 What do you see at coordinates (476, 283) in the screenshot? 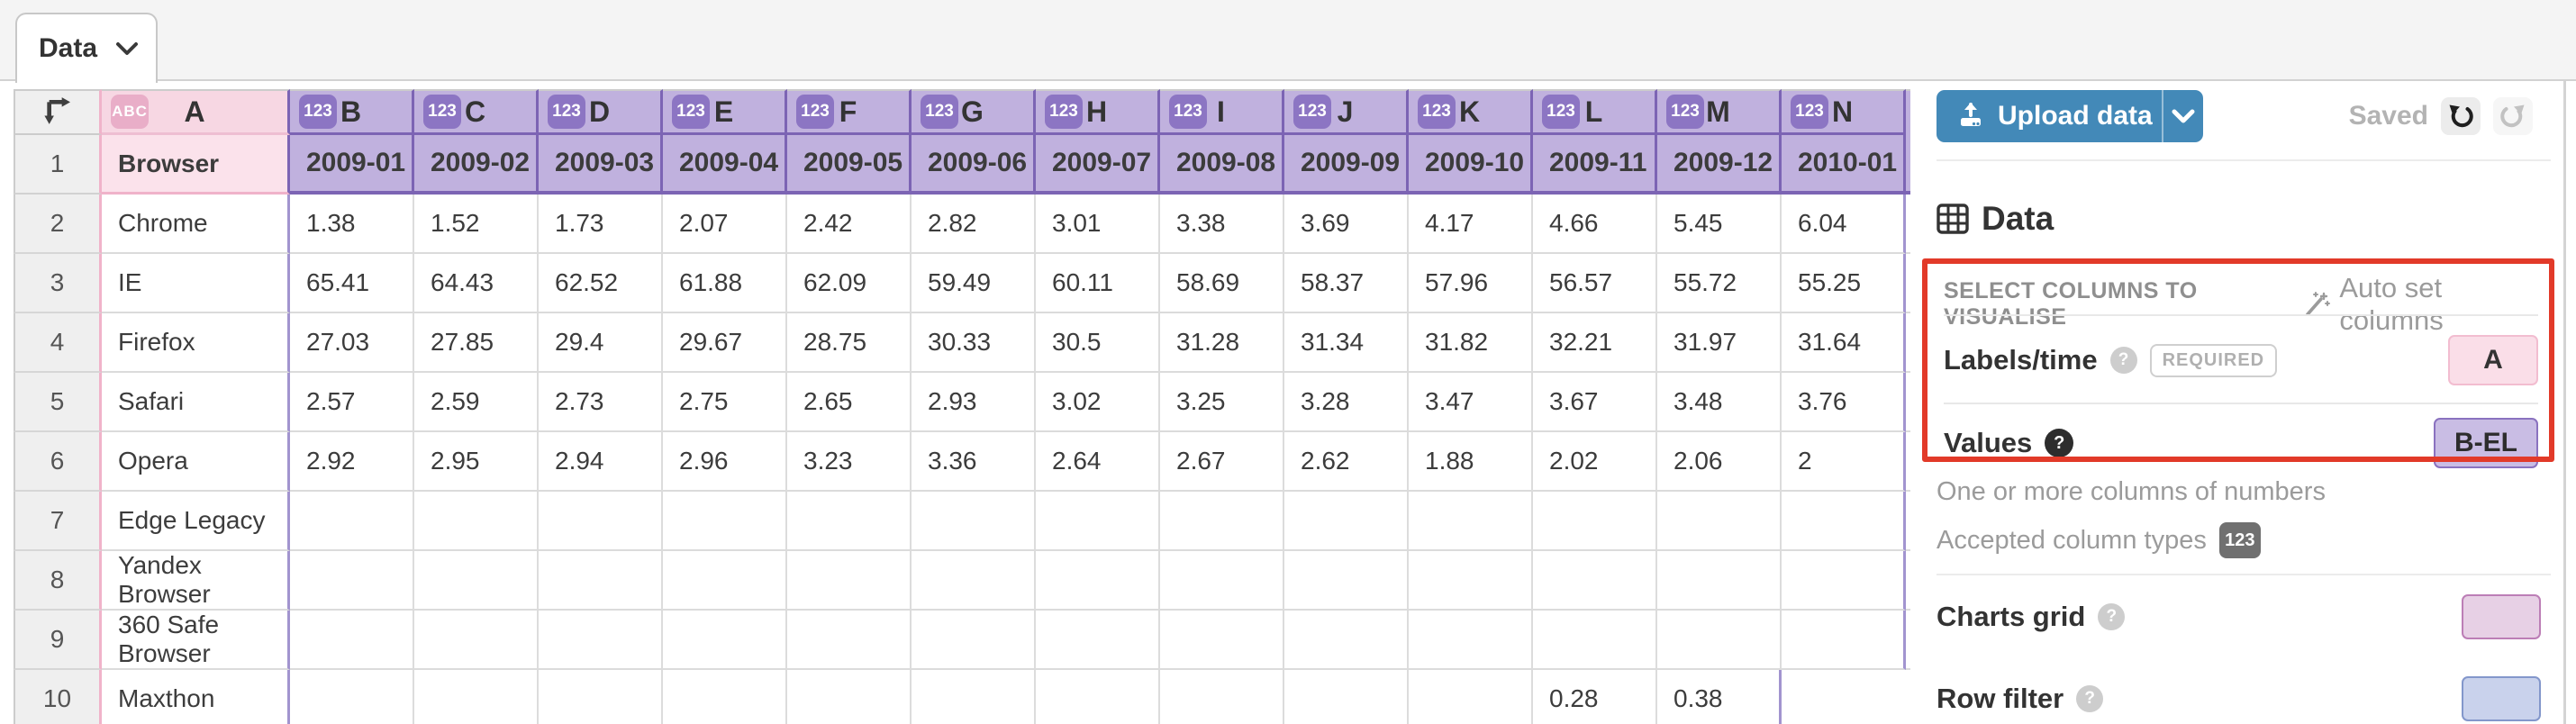
I see `cell-C3: 64.43` at bounding box center [476, 283].